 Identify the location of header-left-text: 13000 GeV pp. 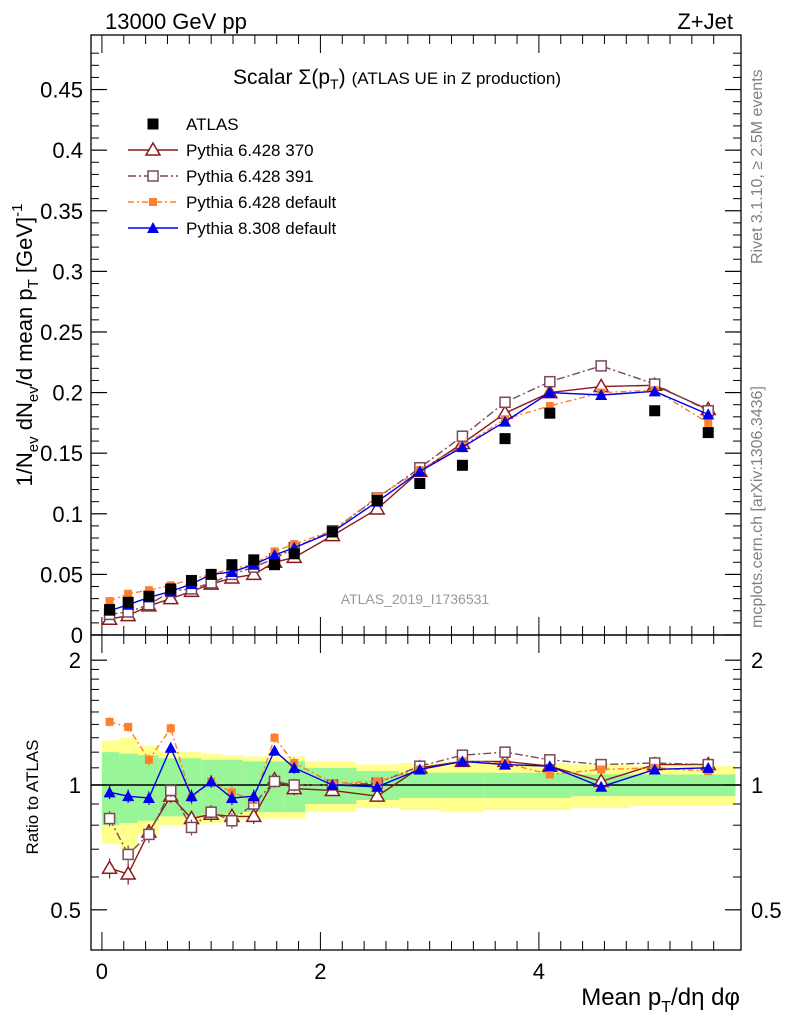
(176, 21).